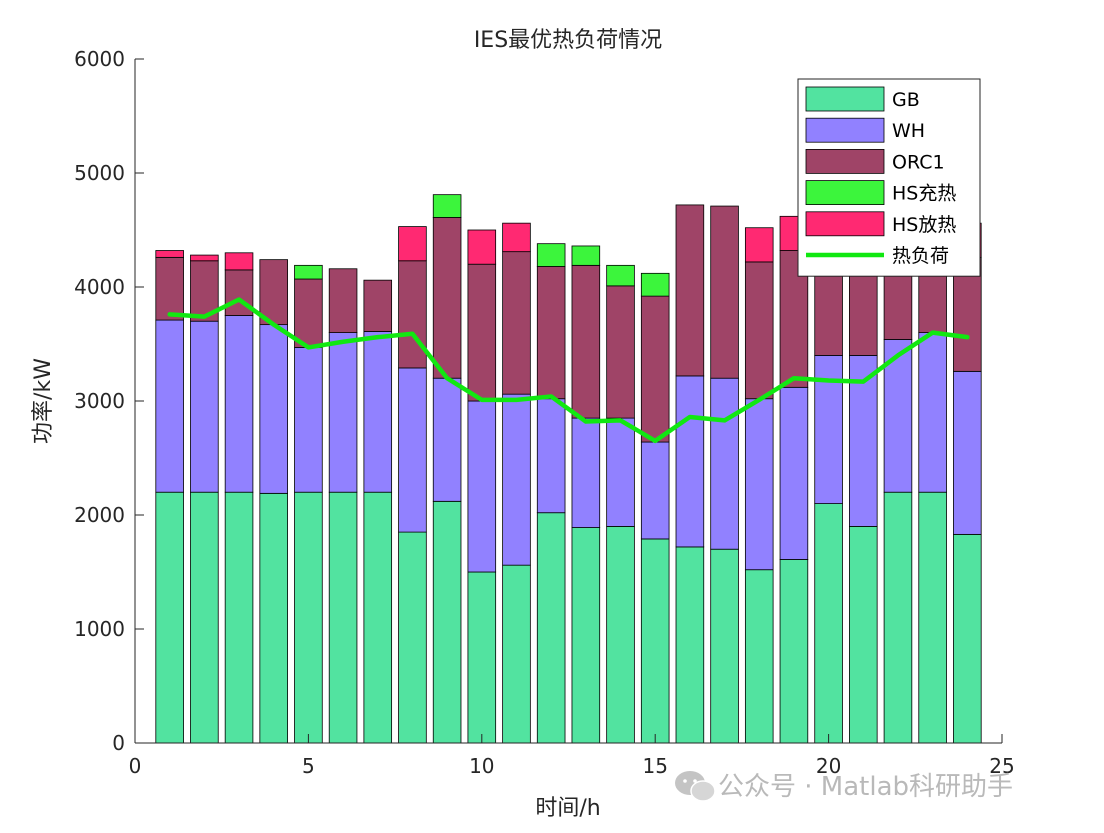  I want to click on x-tick-label: 10, so click(481, 766).